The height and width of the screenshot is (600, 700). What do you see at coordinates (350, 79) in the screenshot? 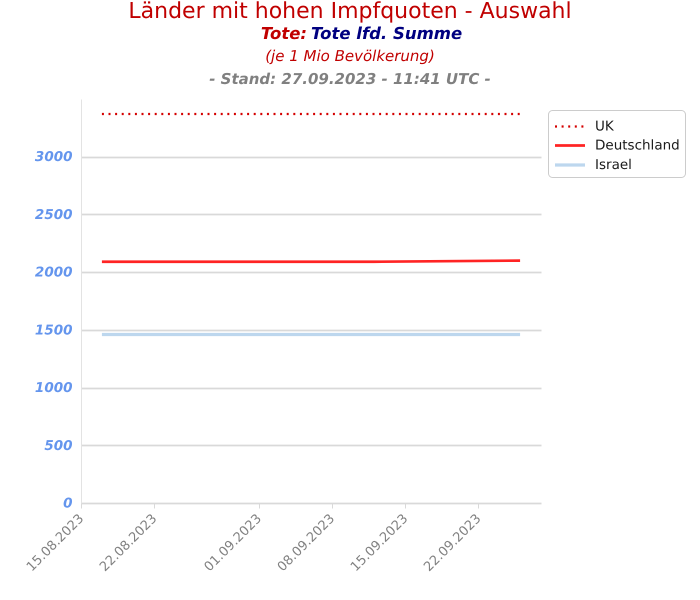
I see `text: - Stand: 27.09.2023 - 11:41 UTC -` at bounding box center [350, 79].